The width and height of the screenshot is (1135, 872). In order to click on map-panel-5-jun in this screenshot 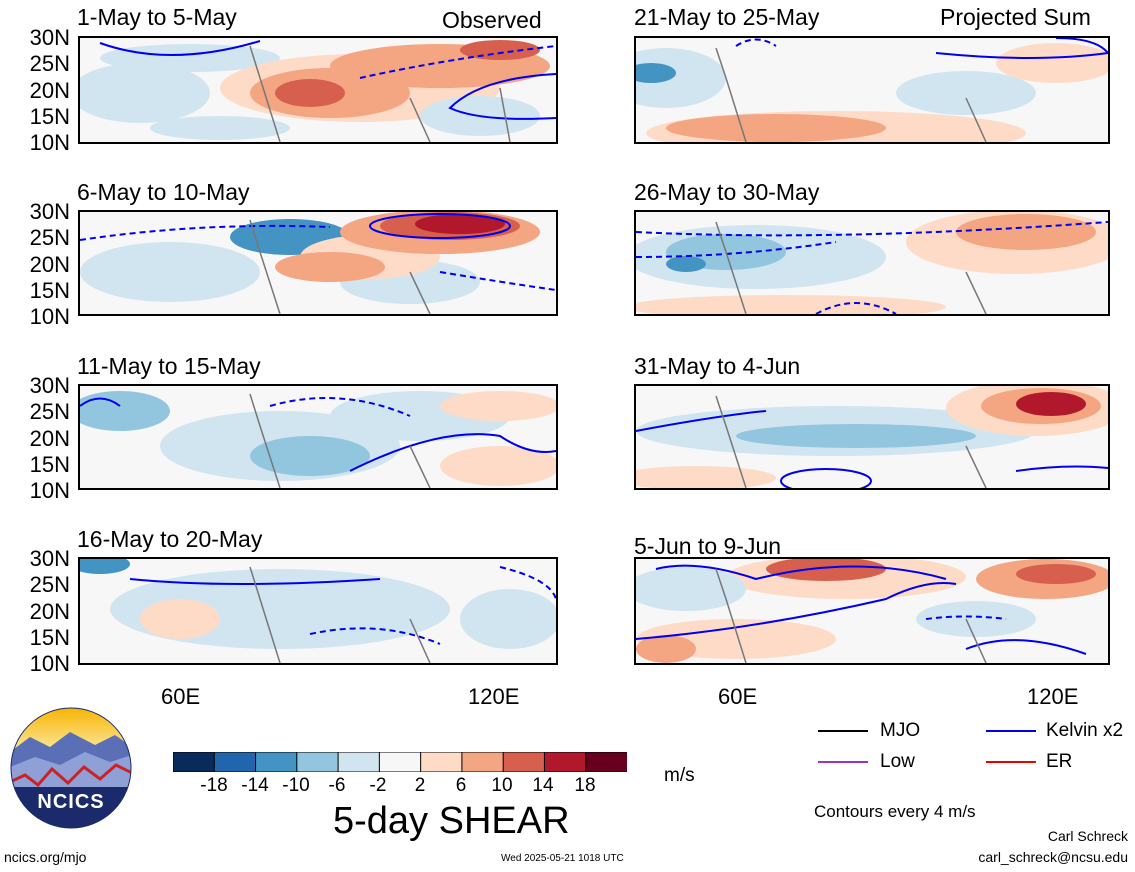, I will do `click(872, 611)`.